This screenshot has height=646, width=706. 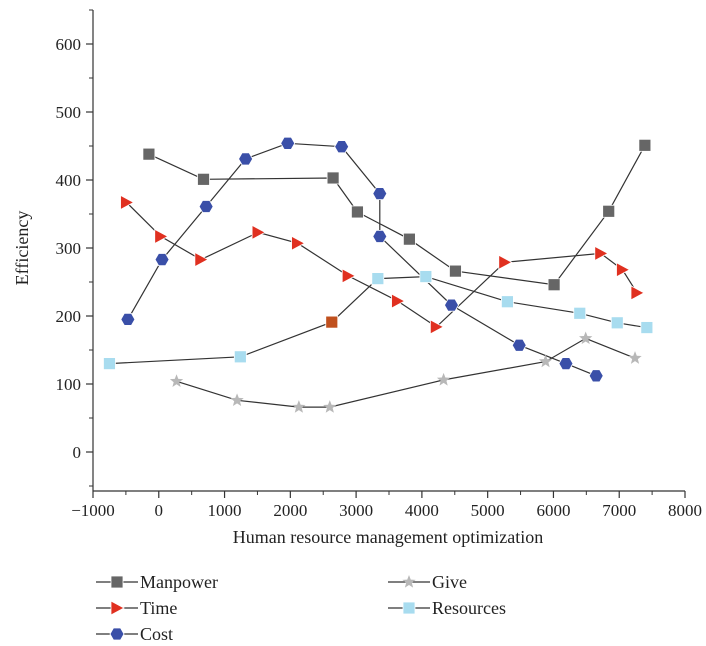 I want to click on y-tick-label: 500, so click(x=69, y=112).